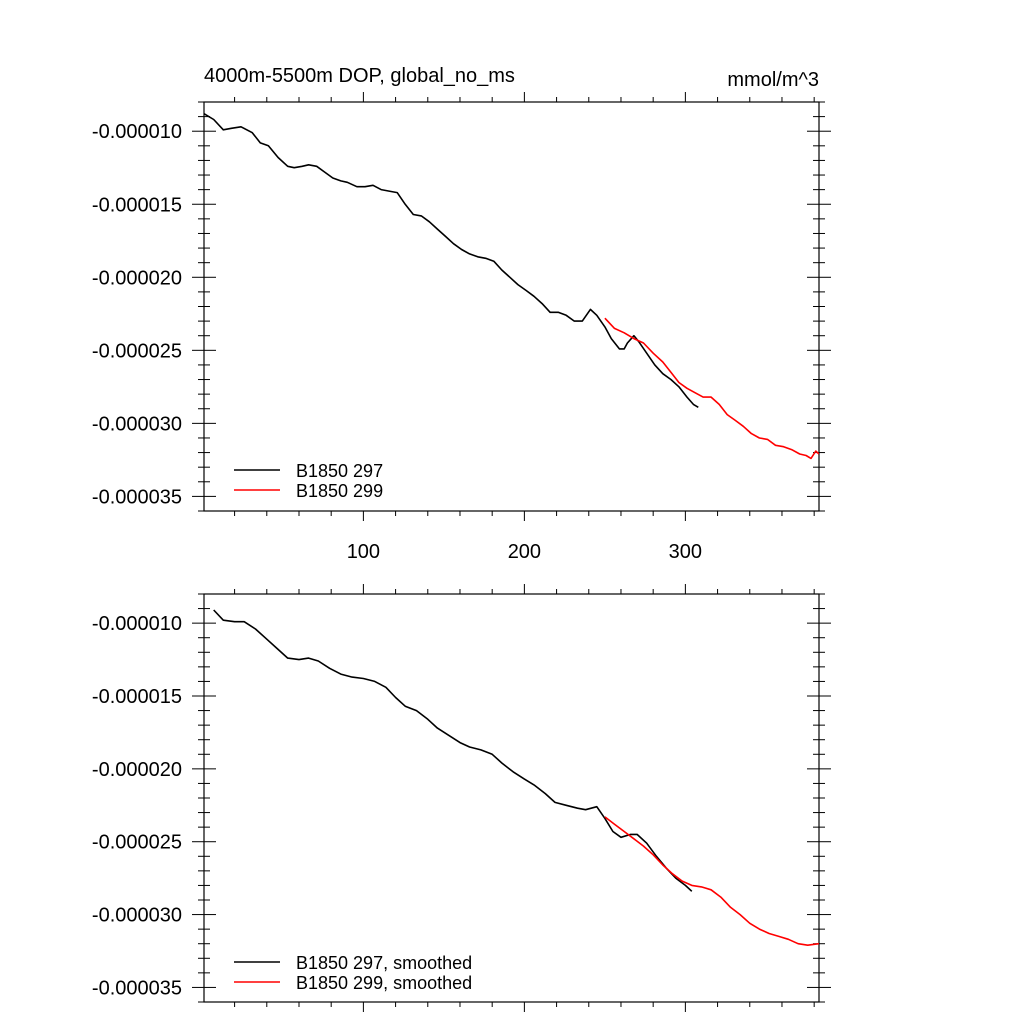 The image size is (1024, 1024). Describe the element at coordinates (363, 552) in the screenshot. I see `x-tick-label: 100` at that location.